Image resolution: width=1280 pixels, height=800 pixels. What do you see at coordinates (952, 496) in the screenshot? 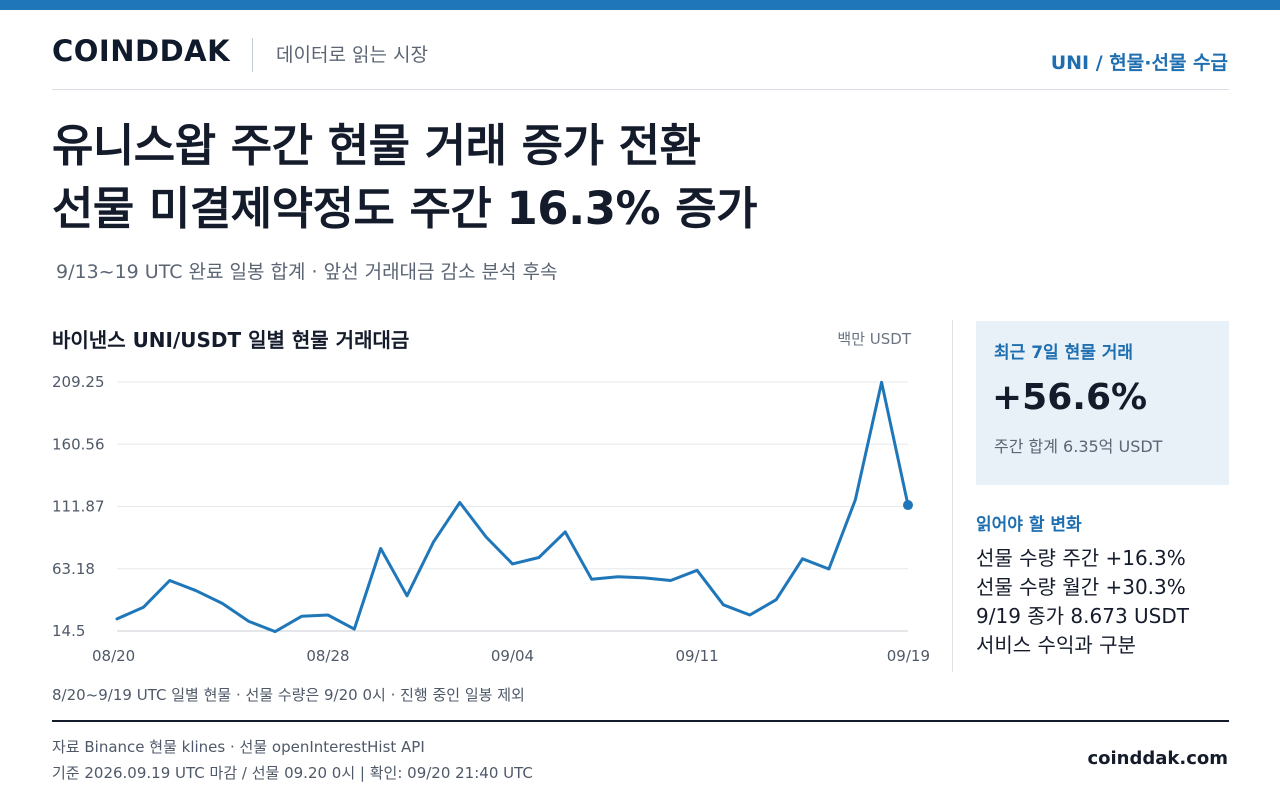
I see `section-divider` at bounding box center [952, 496].